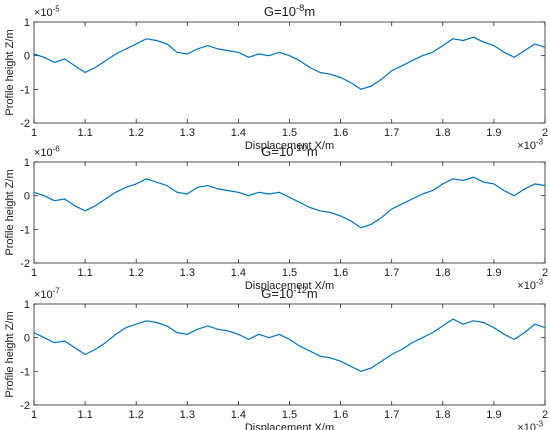 This screenshot has height=430, width=550. Describe the element at coordinates (289, 11) in the screenshot. I see `subplot-title: G=10-8m` at that location.